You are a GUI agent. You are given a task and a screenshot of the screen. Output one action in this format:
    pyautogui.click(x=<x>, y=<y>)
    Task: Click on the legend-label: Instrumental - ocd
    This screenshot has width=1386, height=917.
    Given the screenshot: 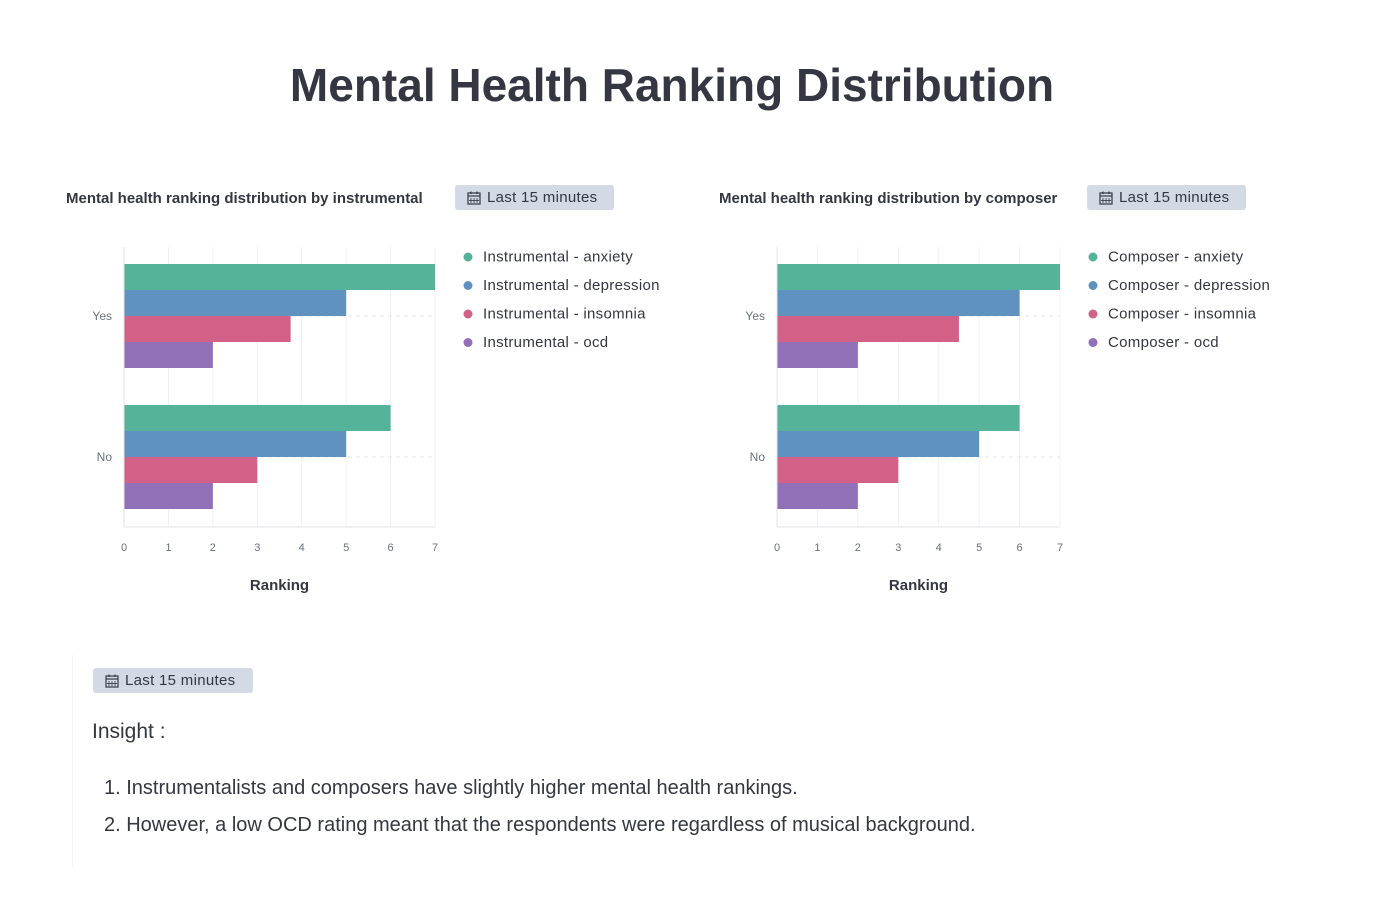 What is the action you would take?
    pyautogui.click(x=545, y=342)
    